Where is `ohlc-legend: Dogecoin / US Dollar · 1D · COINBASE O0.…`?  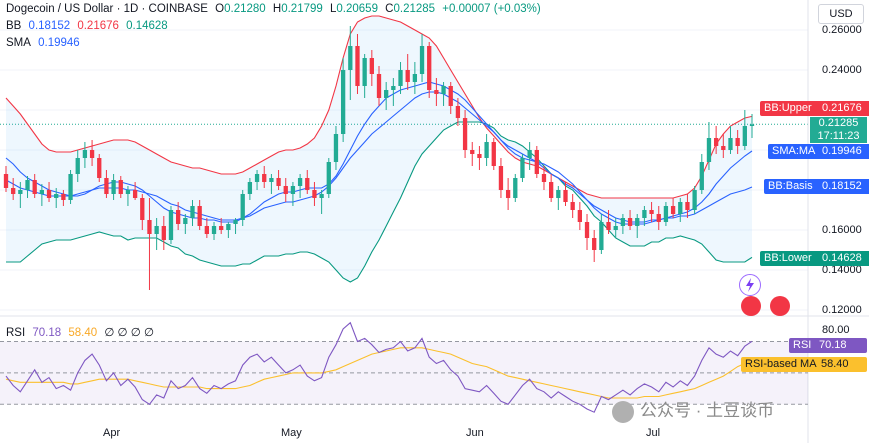
ohlc-legend: Dogecoin / US Dollar · 1D · COINBASE O0.… is located at coordinates (275, 9).